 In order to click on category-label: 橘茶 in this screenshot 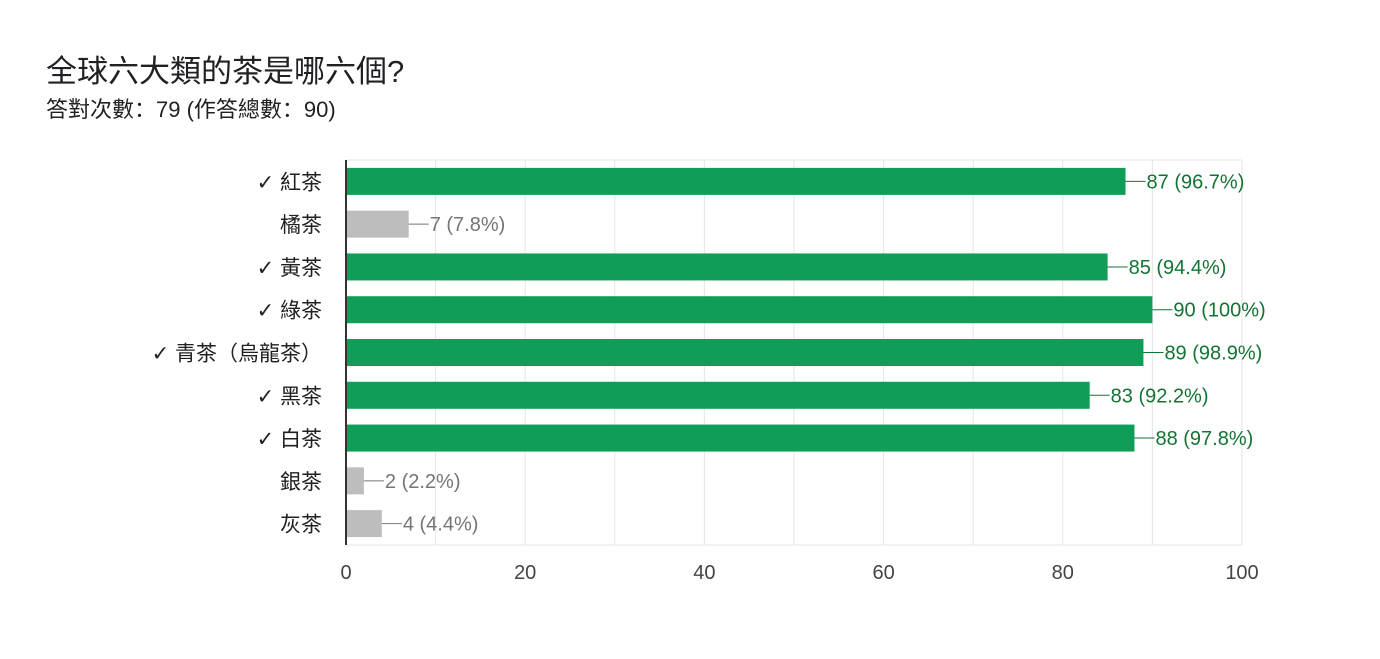, I will do `click(301, 225)`.